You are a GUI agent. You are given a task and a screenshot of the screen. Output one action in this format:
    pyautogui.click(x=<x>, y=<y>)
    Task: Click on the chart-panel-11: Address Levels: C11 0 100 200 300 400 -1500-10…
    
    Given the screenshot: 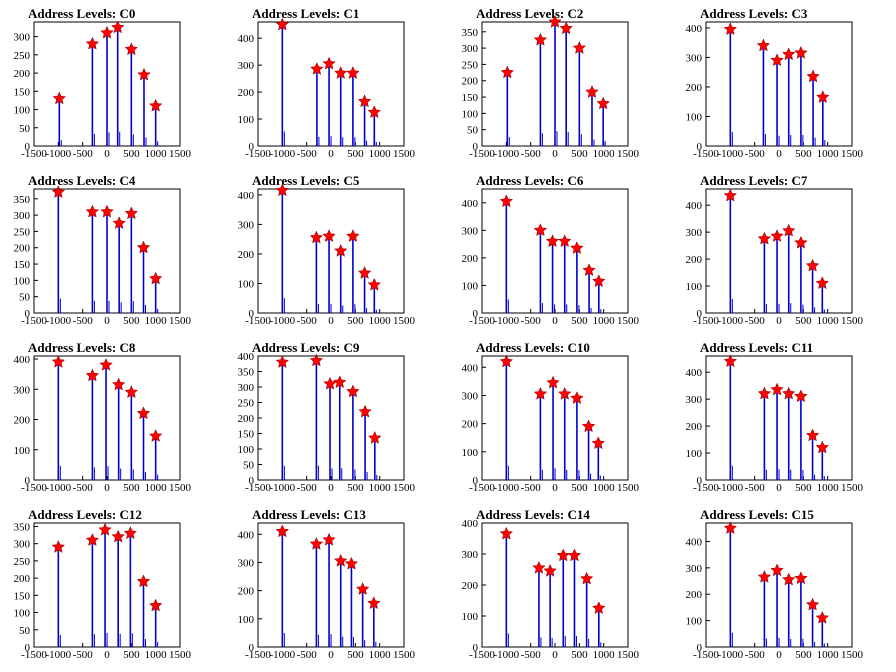 What is the action you would take?
    pyautogui.click(x=775, y=417)
    